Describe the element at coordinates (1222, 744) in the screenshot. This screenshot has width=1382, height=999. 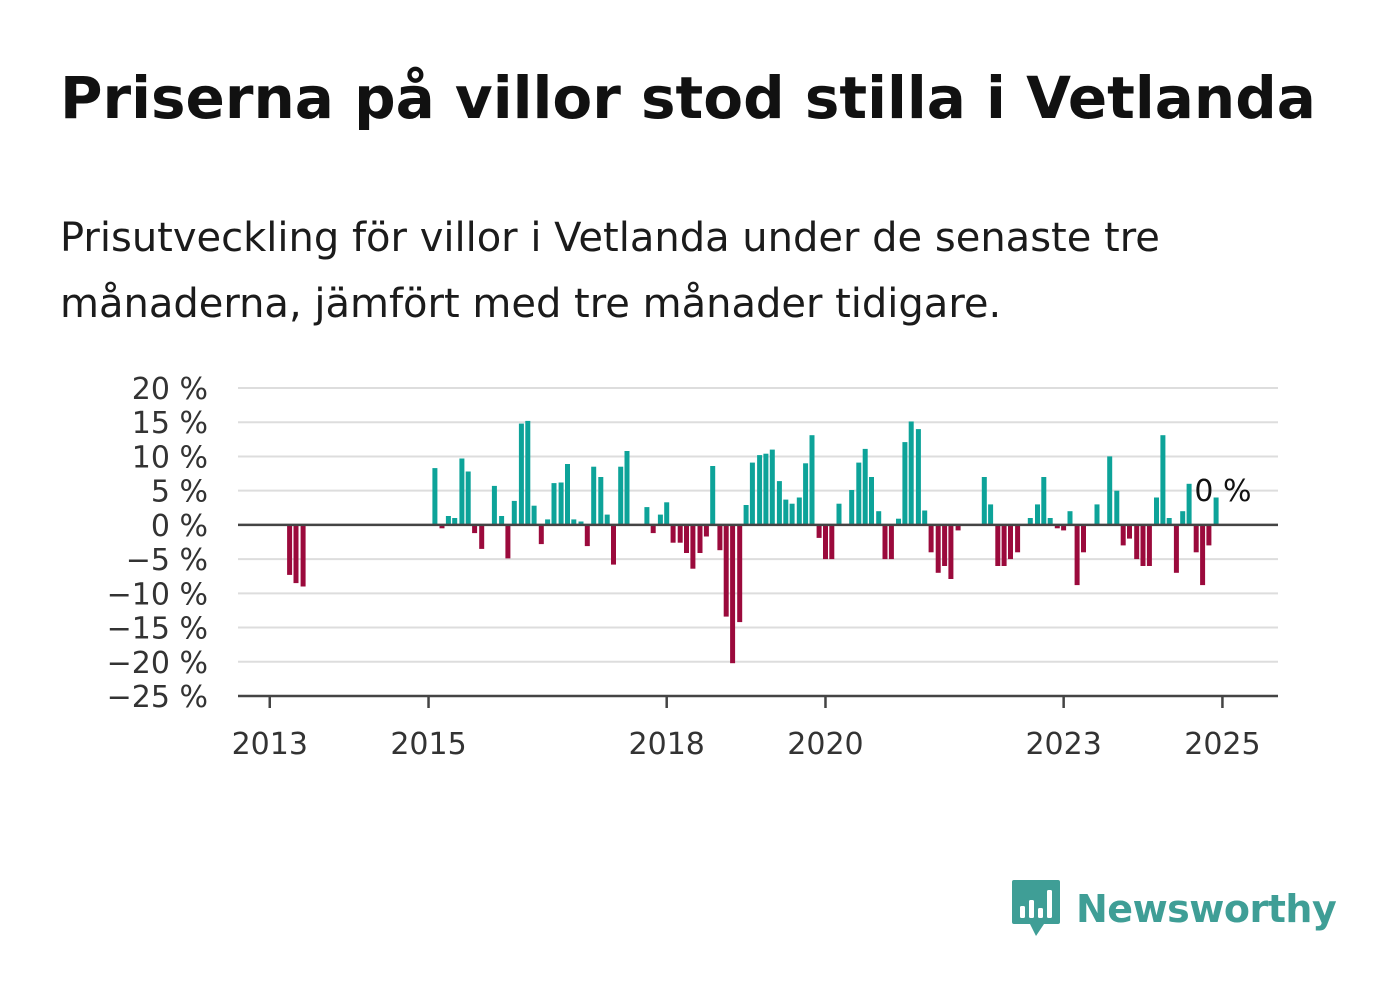
I see `x-tick-label: 2025` at that location.